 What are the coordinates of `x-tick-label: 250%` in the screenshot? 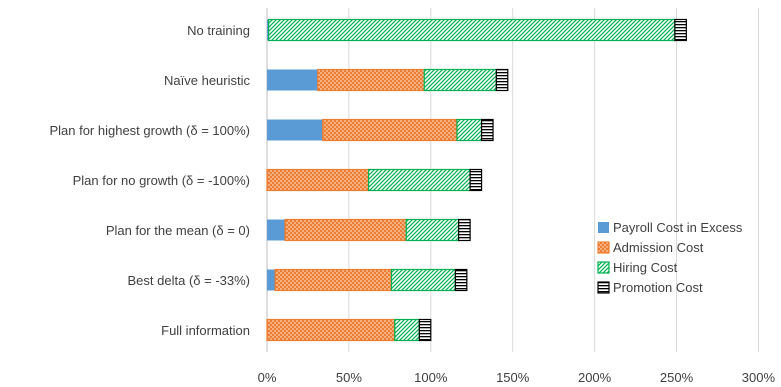 It's located at (677, 377).